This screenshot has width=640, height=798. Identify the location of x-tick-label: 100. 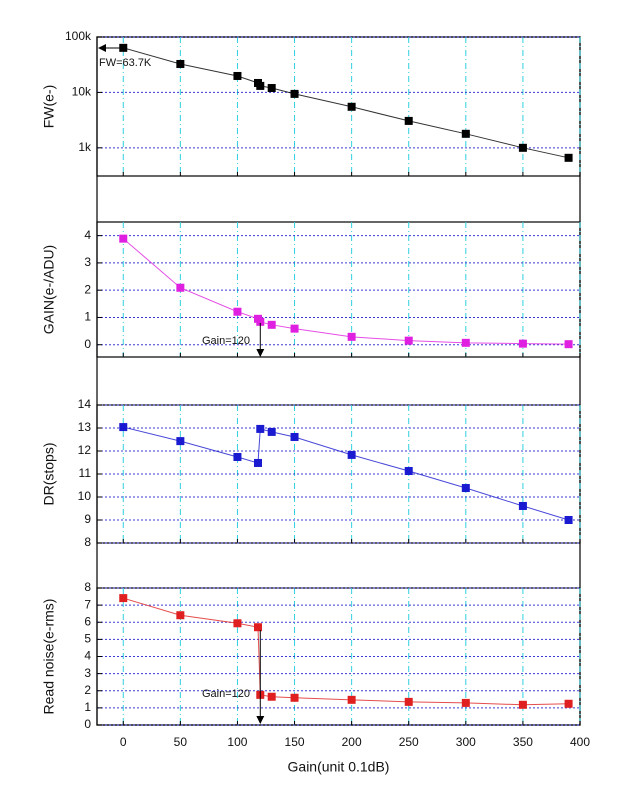
(237, 742).